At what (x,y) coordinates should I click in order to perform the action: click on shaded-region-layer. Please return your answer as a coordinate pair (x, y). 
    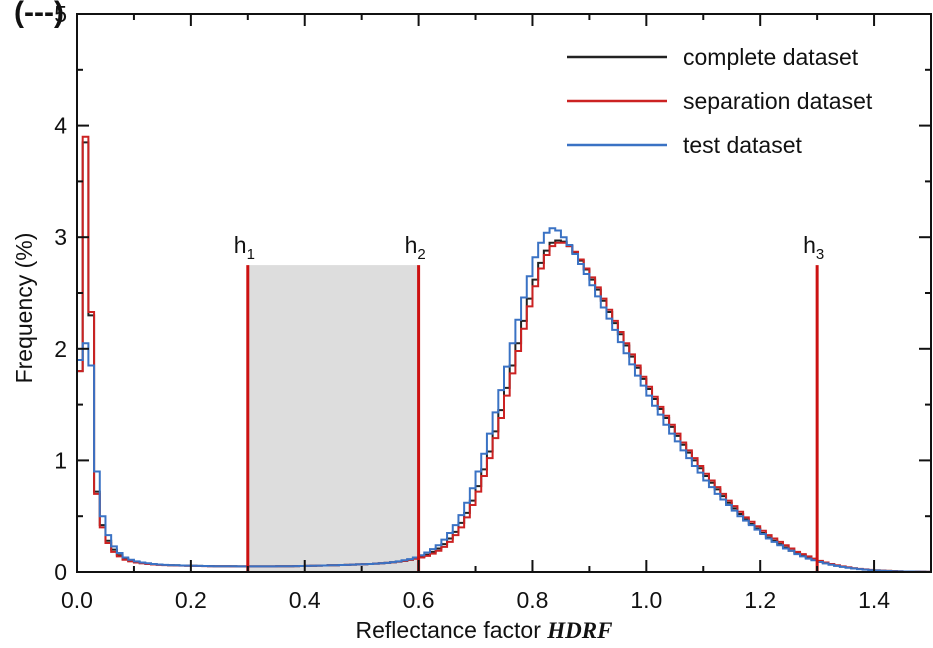
    Looking at the image, I should click on (333, 418).